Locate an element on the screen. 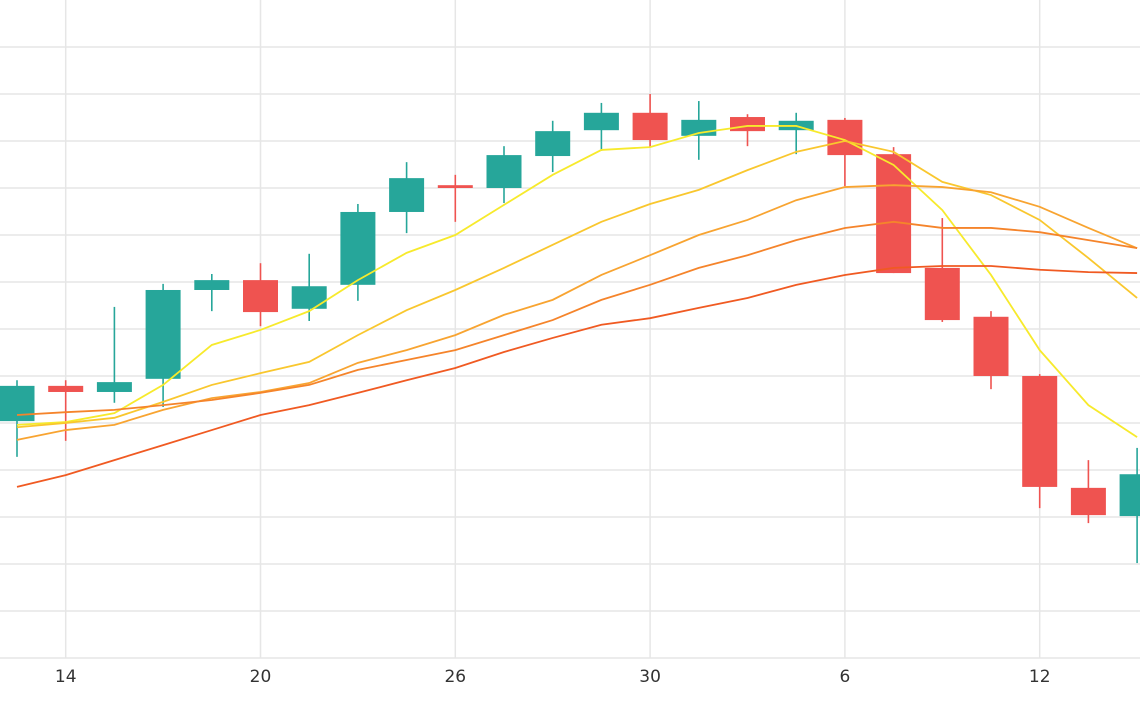 This screenshot has height=710, width=1140. x-tick-label: 6 is located at coordinates (844, 677).